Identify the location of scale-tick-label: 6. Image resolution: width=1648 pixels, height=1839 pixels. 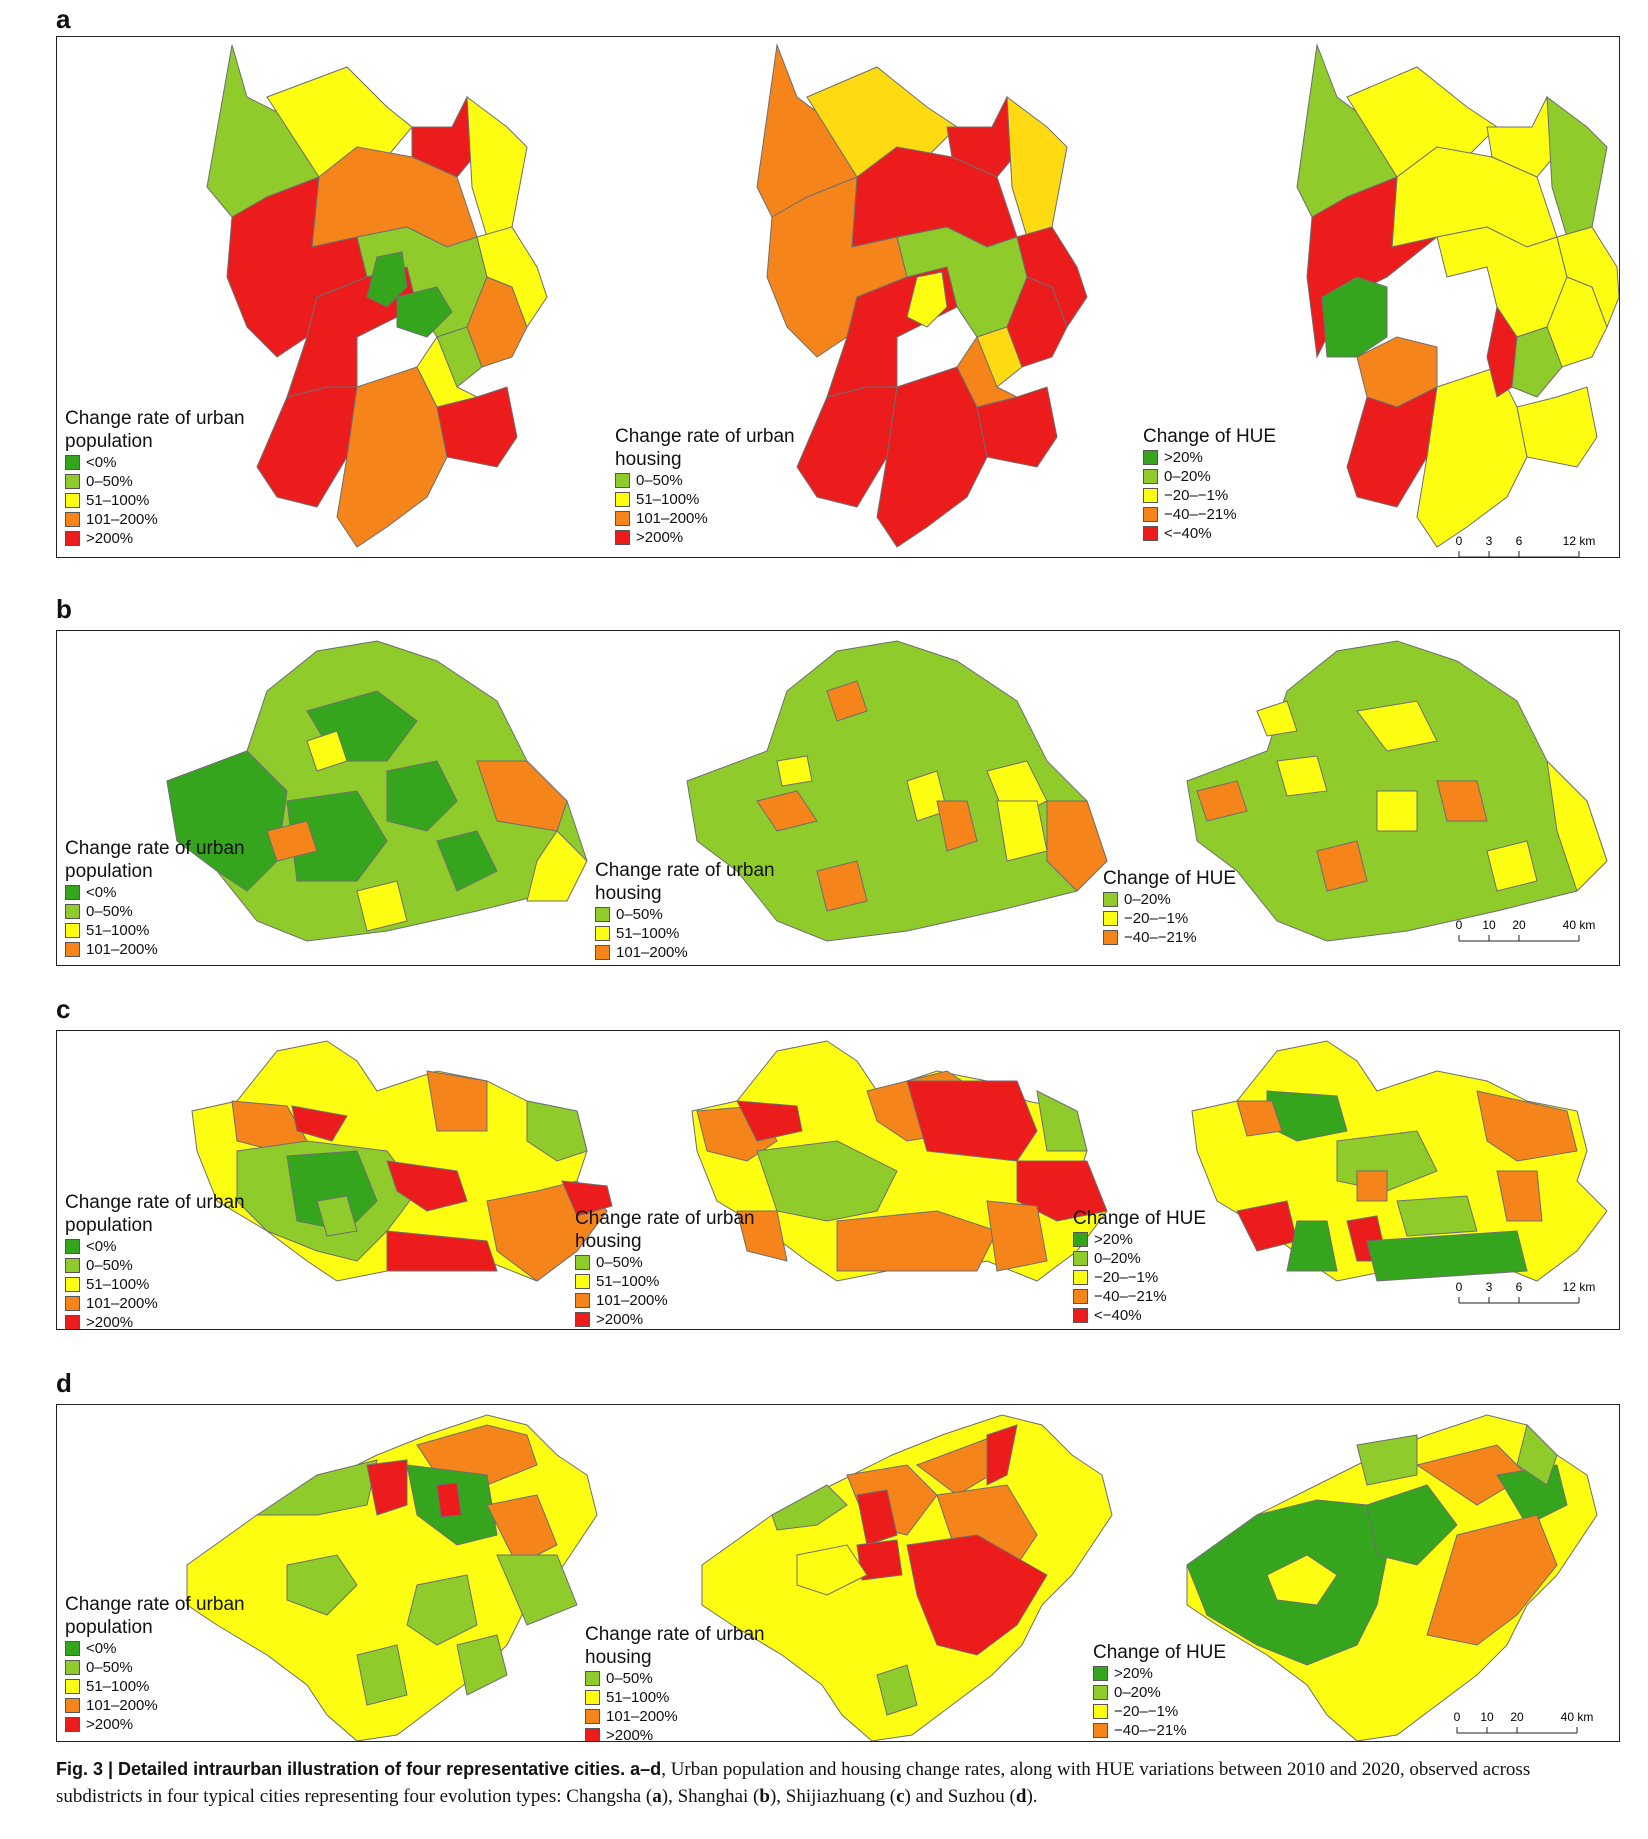
(1519, 1287).